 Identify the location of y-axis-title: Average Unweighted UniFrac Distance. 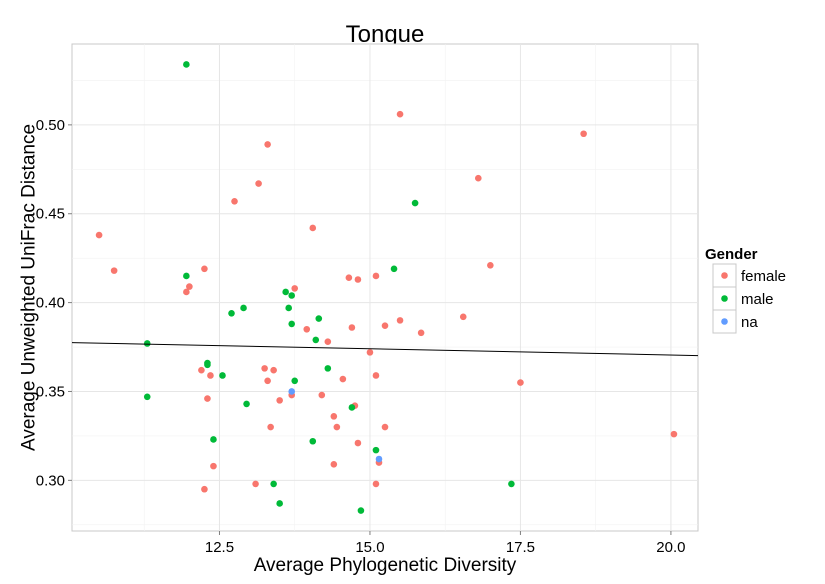
(29, 287).